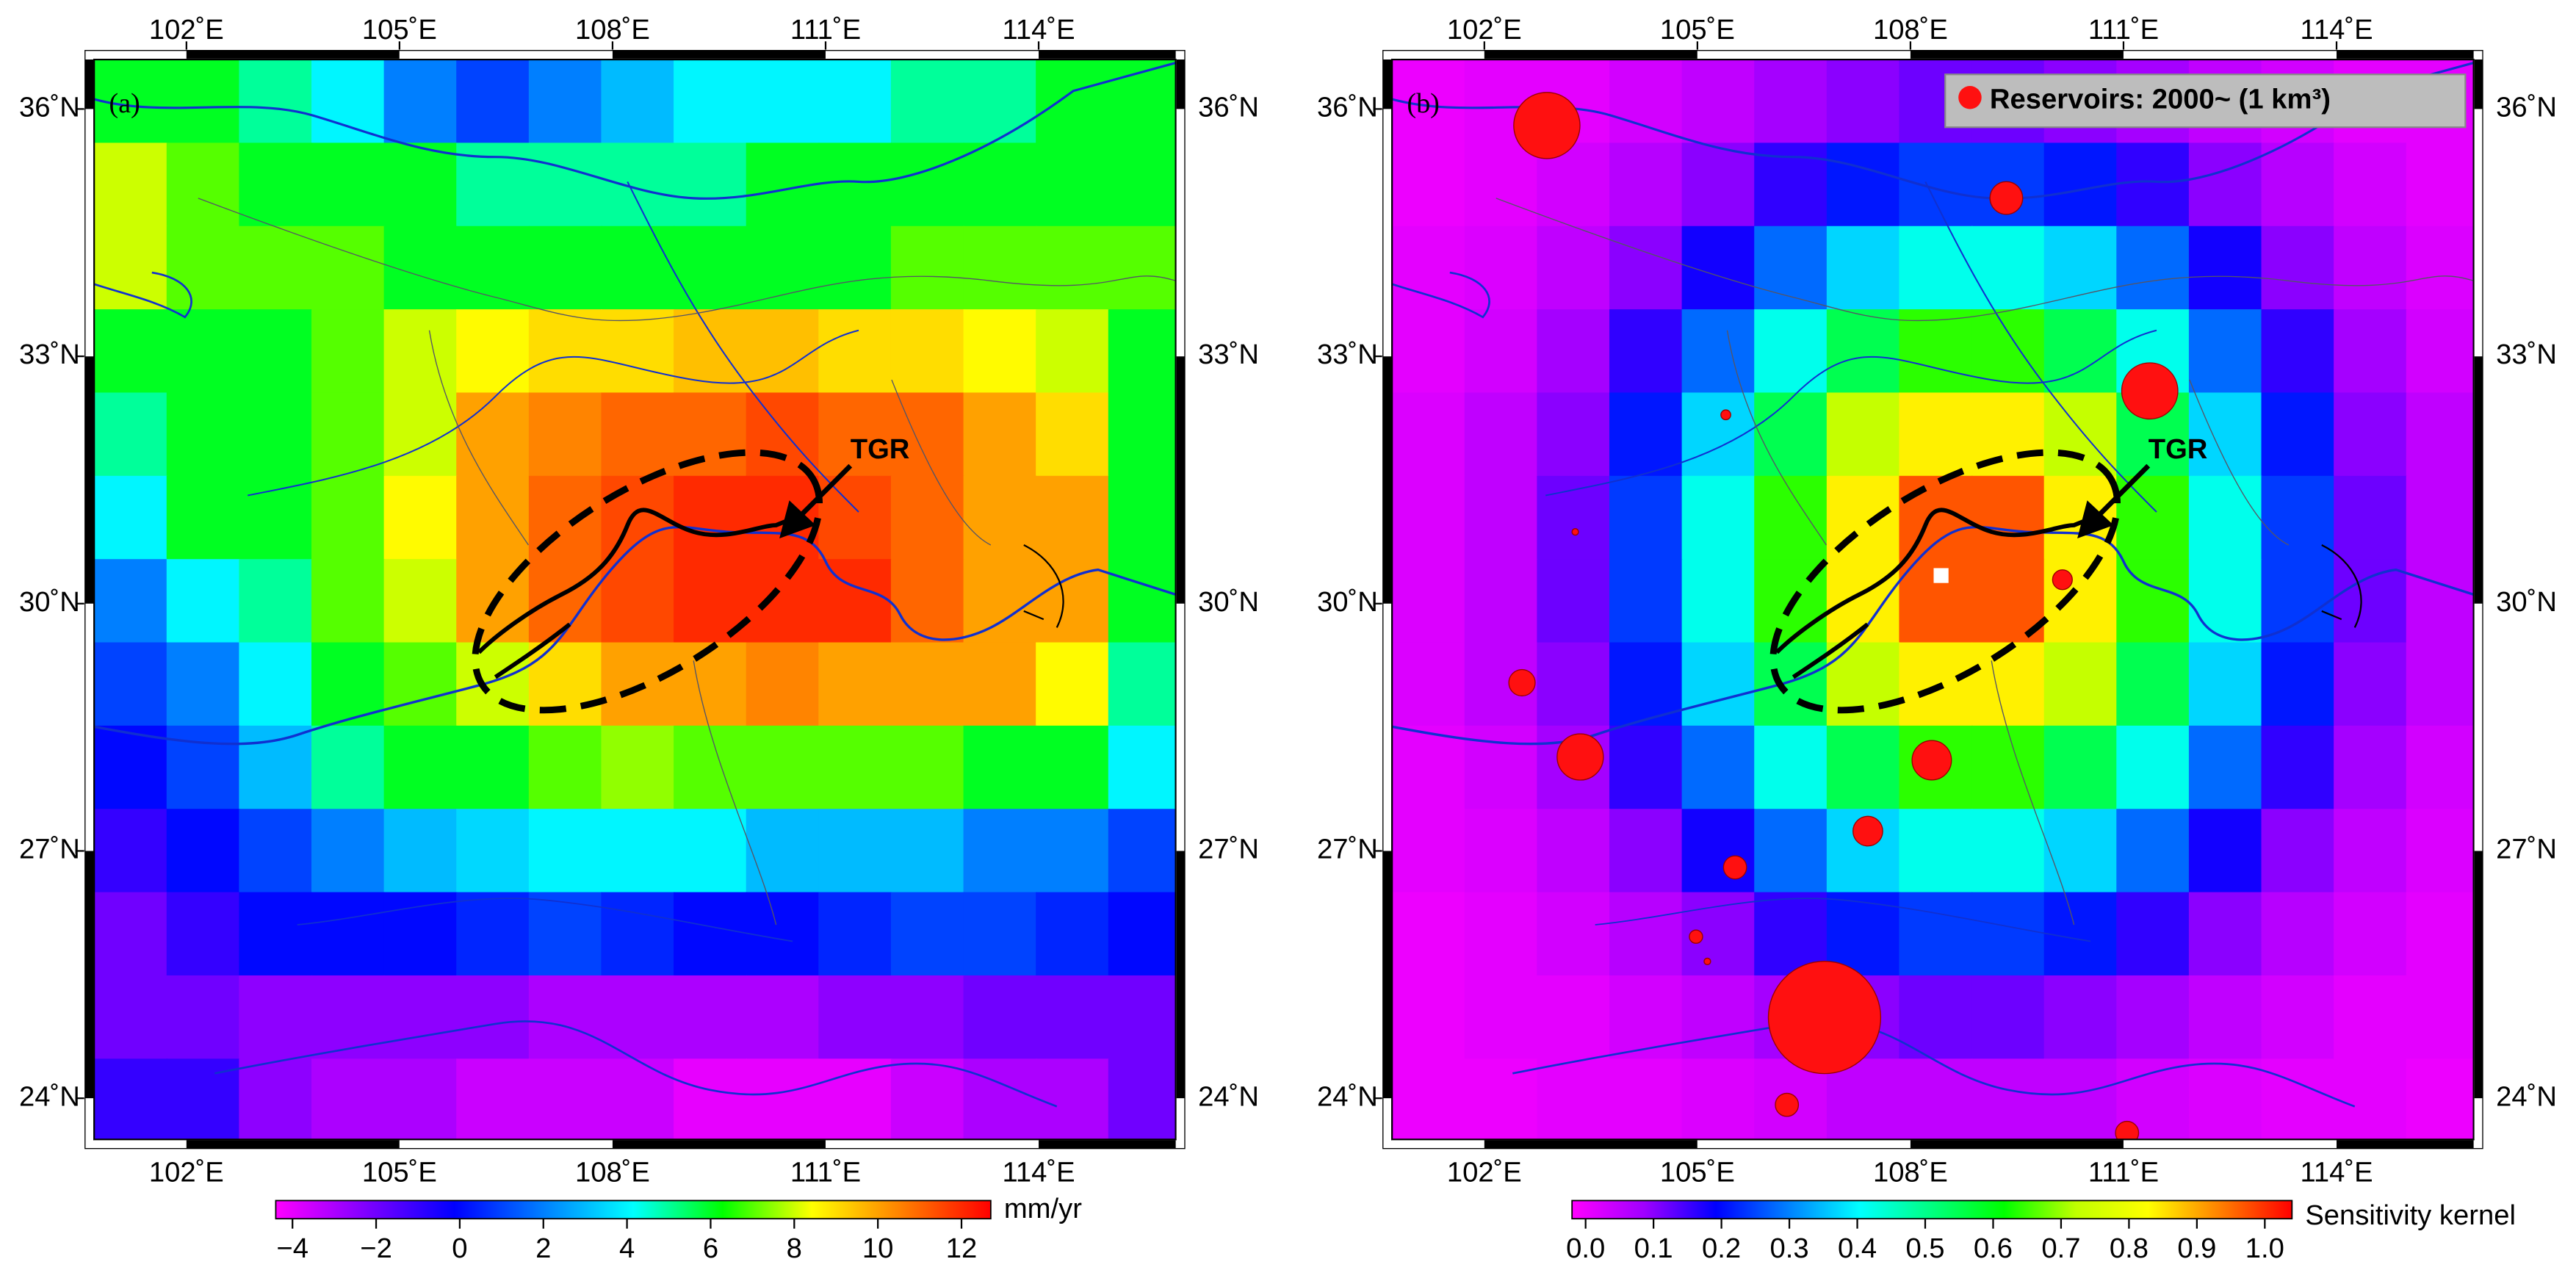  What do you see at coordinates (962, 1248) in the screenshot?
I see `colorbar-tick-label: 12` at bounding box center [962, 1248].